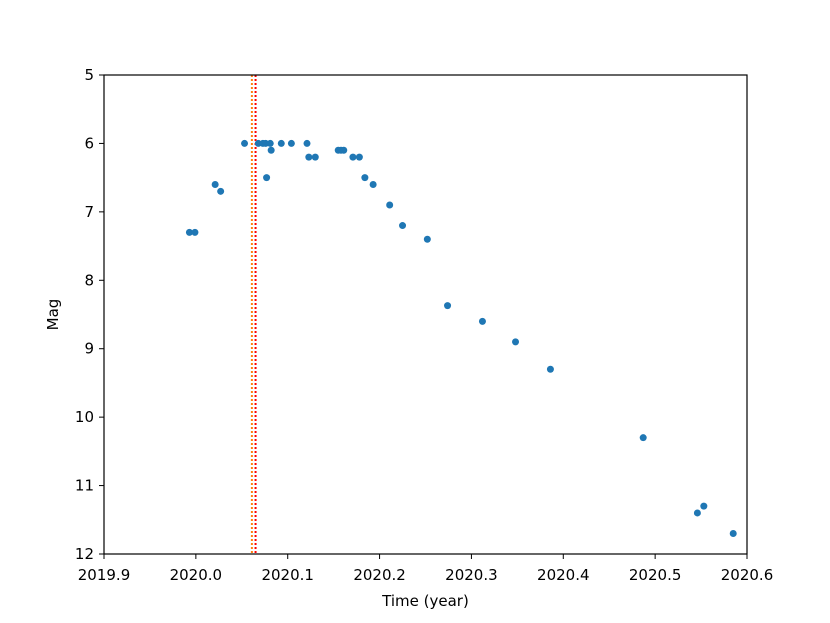 The image size is (830, 623). What do you see at coordinates (563, 575) in the screenshot?
I see `x-tick-label: 2020.4` at bounding box center [563, 575].